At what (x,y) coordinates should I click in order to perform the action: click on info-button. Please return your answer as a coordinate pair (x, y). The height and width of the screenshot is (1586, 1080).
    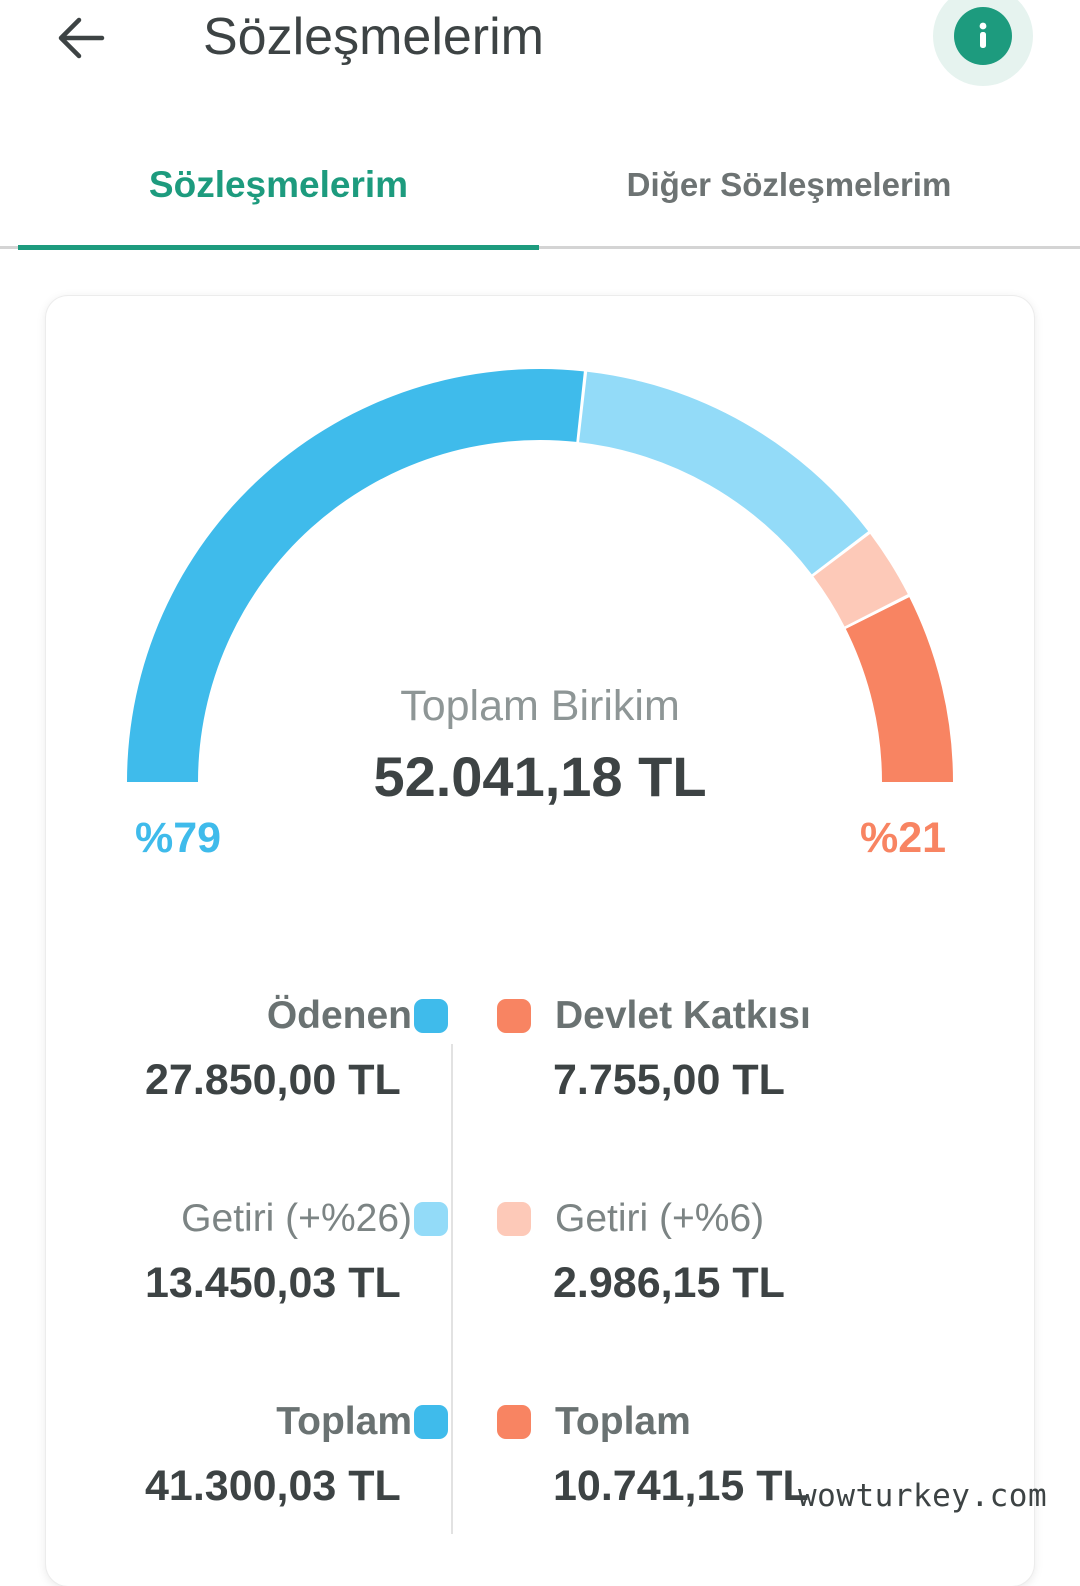
    Looking at the image, I should click on (983, 43).